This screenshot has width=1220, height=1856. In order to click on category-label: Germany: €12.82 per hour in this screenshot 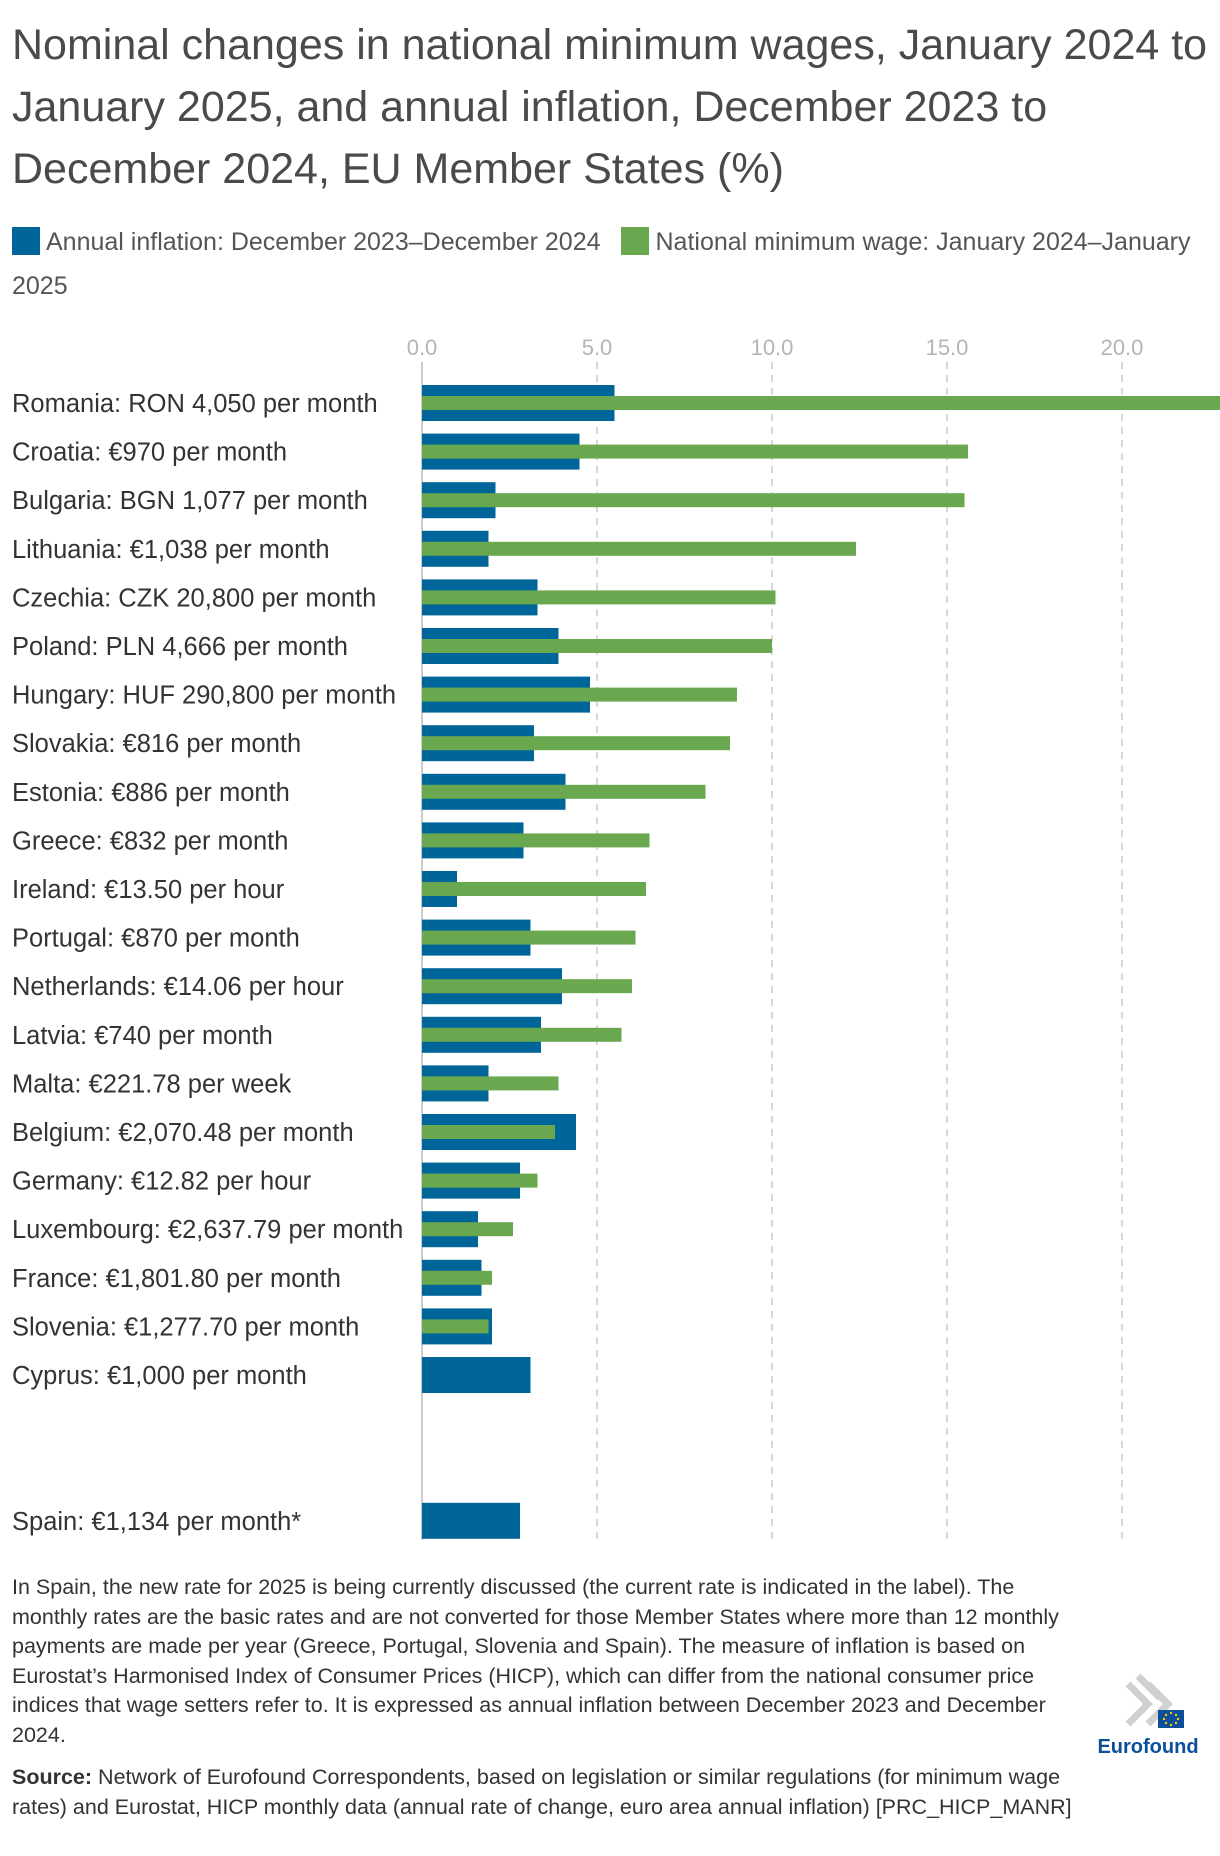, I will do `click(162, 1182)`.